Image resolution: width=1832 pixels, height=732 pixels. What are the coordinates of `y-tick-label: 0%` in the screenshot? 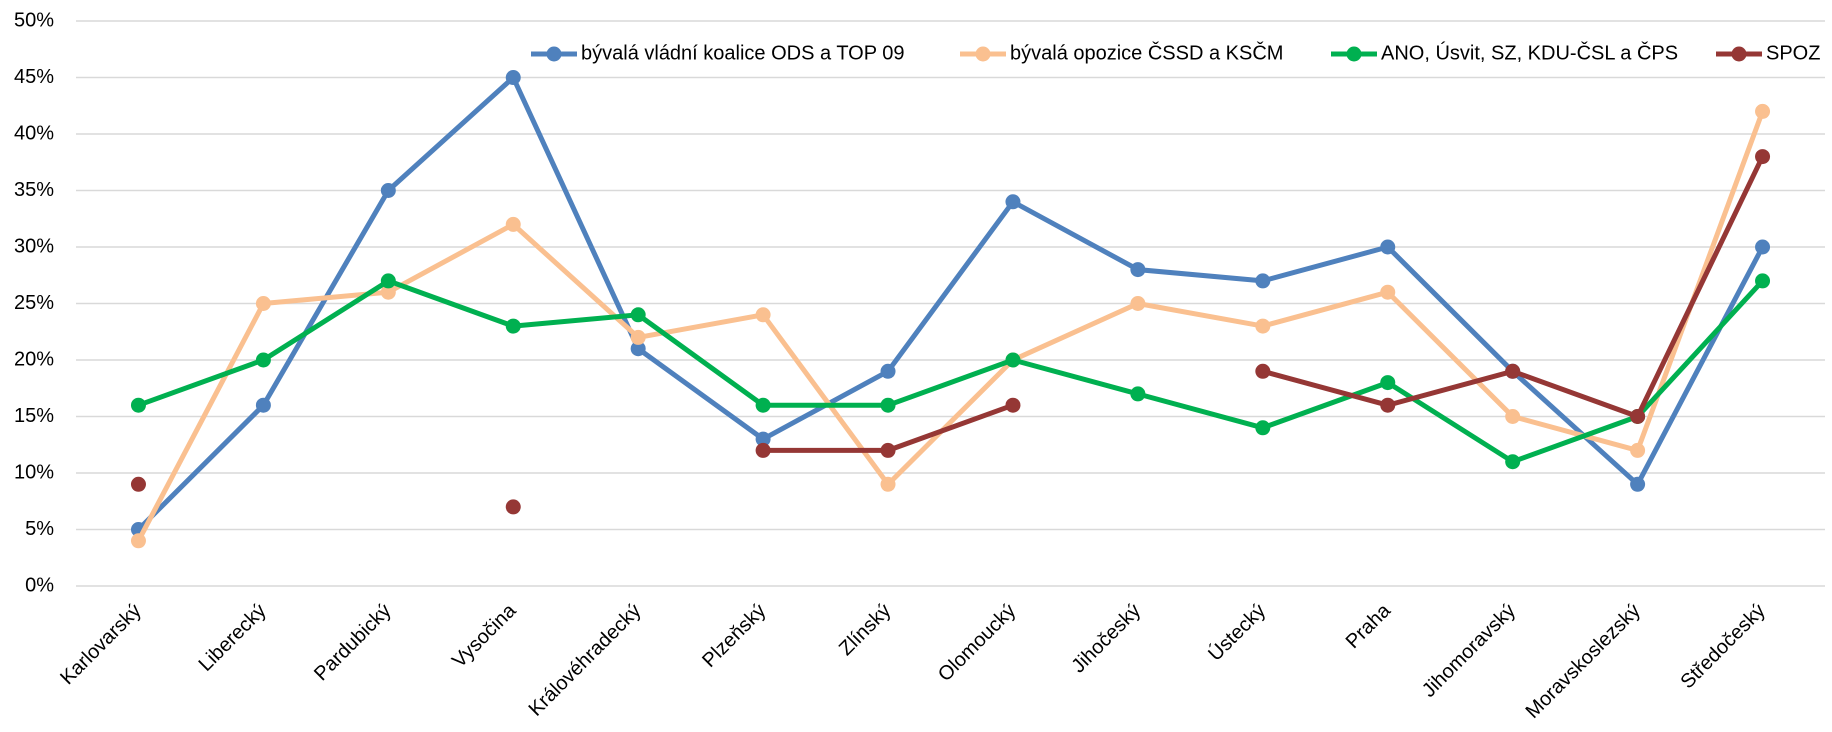 It's located at (39, 585).